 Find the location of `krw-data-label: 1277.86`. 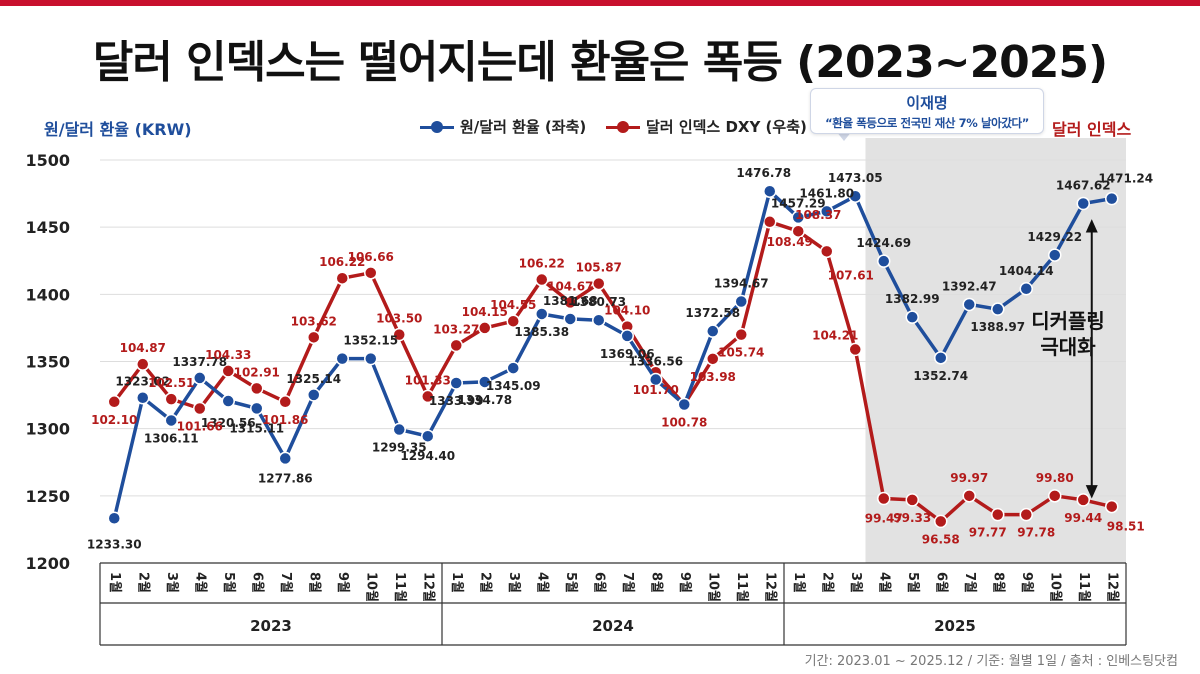

krw-data-label: 1277.86 is located at coordinates (285, 478).